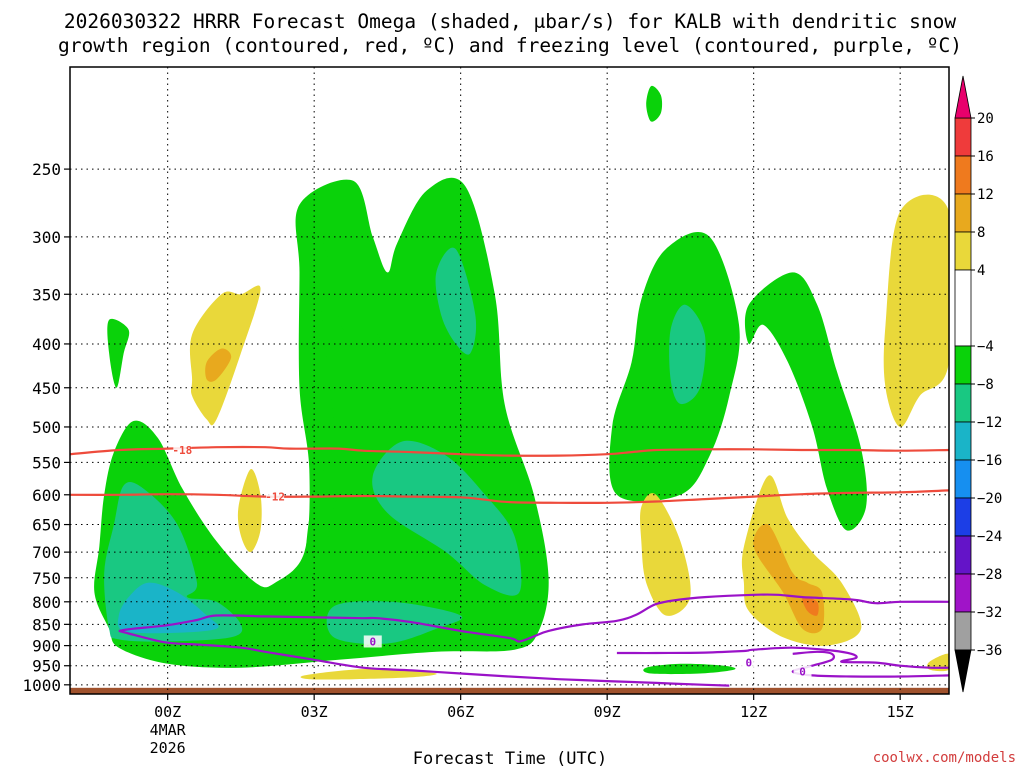 This screenshot has width=1024, height=768. What do you see at coordinates (167, 712) in the screenshot?
I see `x-tick-label-0: 00Z` at bounding box center [167, 712].